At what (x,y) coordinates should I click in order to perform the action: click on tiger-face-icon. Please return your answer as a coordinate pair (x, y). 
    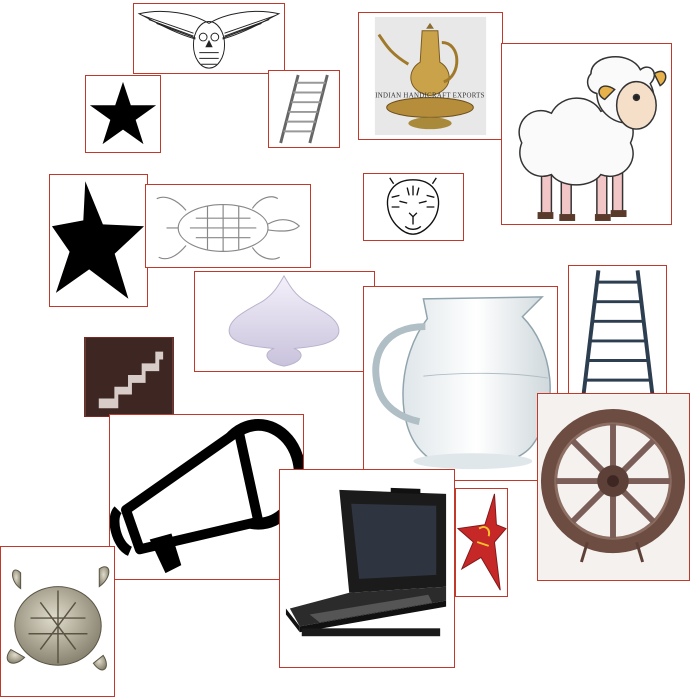
    Looking at the image, I should click on (413, 206).